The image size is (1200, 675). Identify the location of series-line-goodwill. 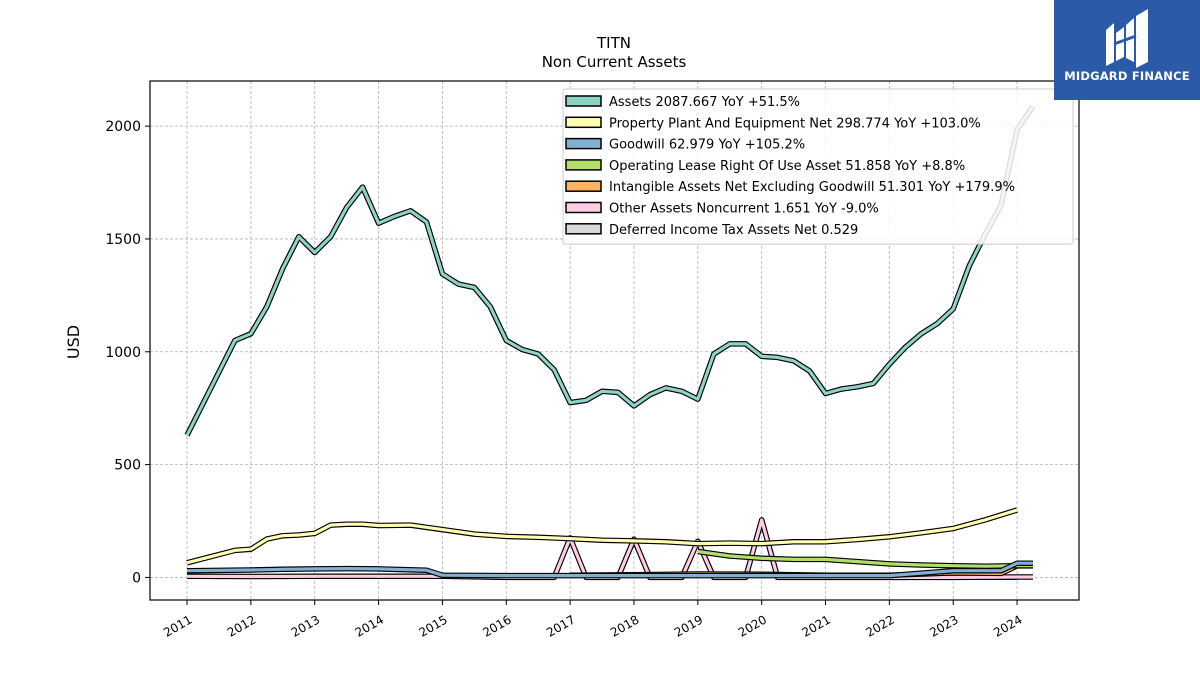
(609, 569).